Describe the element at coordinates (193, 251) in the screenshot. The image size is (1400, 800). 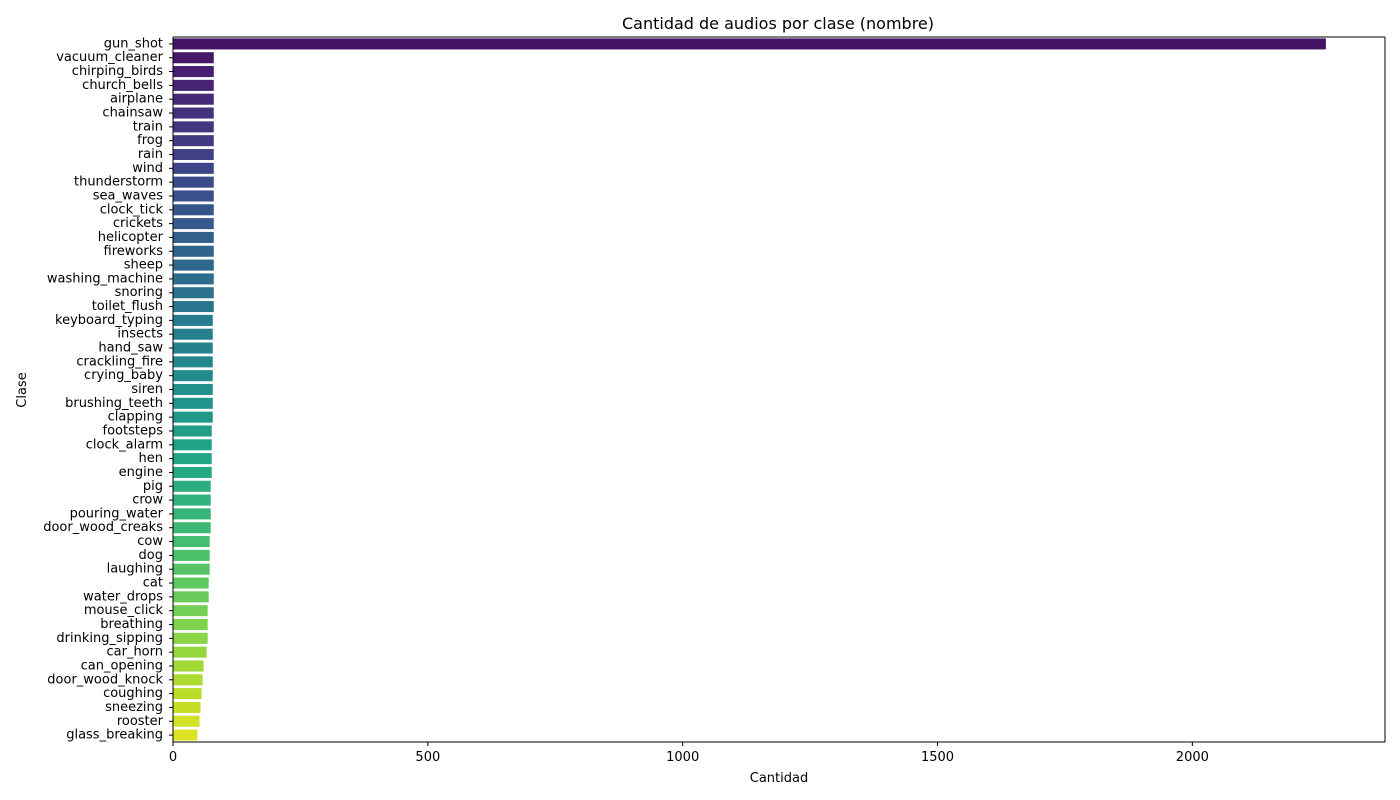
I see `bar-fireworks` at that location.